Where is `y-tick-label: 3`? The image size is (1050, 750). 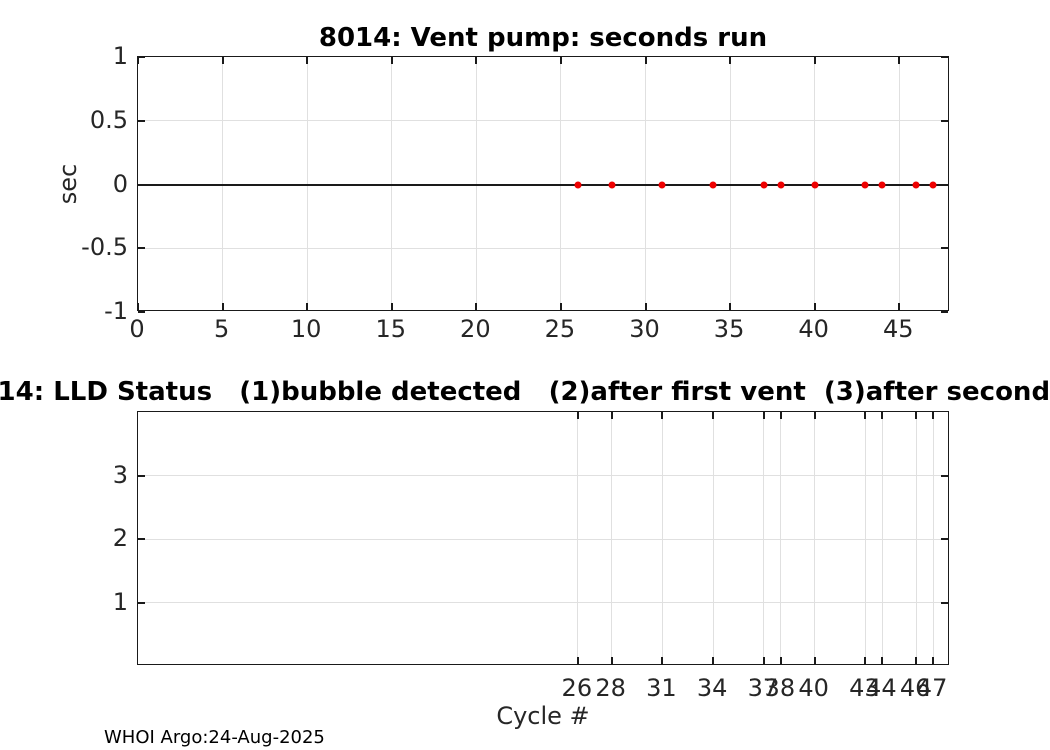
y-tick-label: 3 is located at coordinates (120, 474).